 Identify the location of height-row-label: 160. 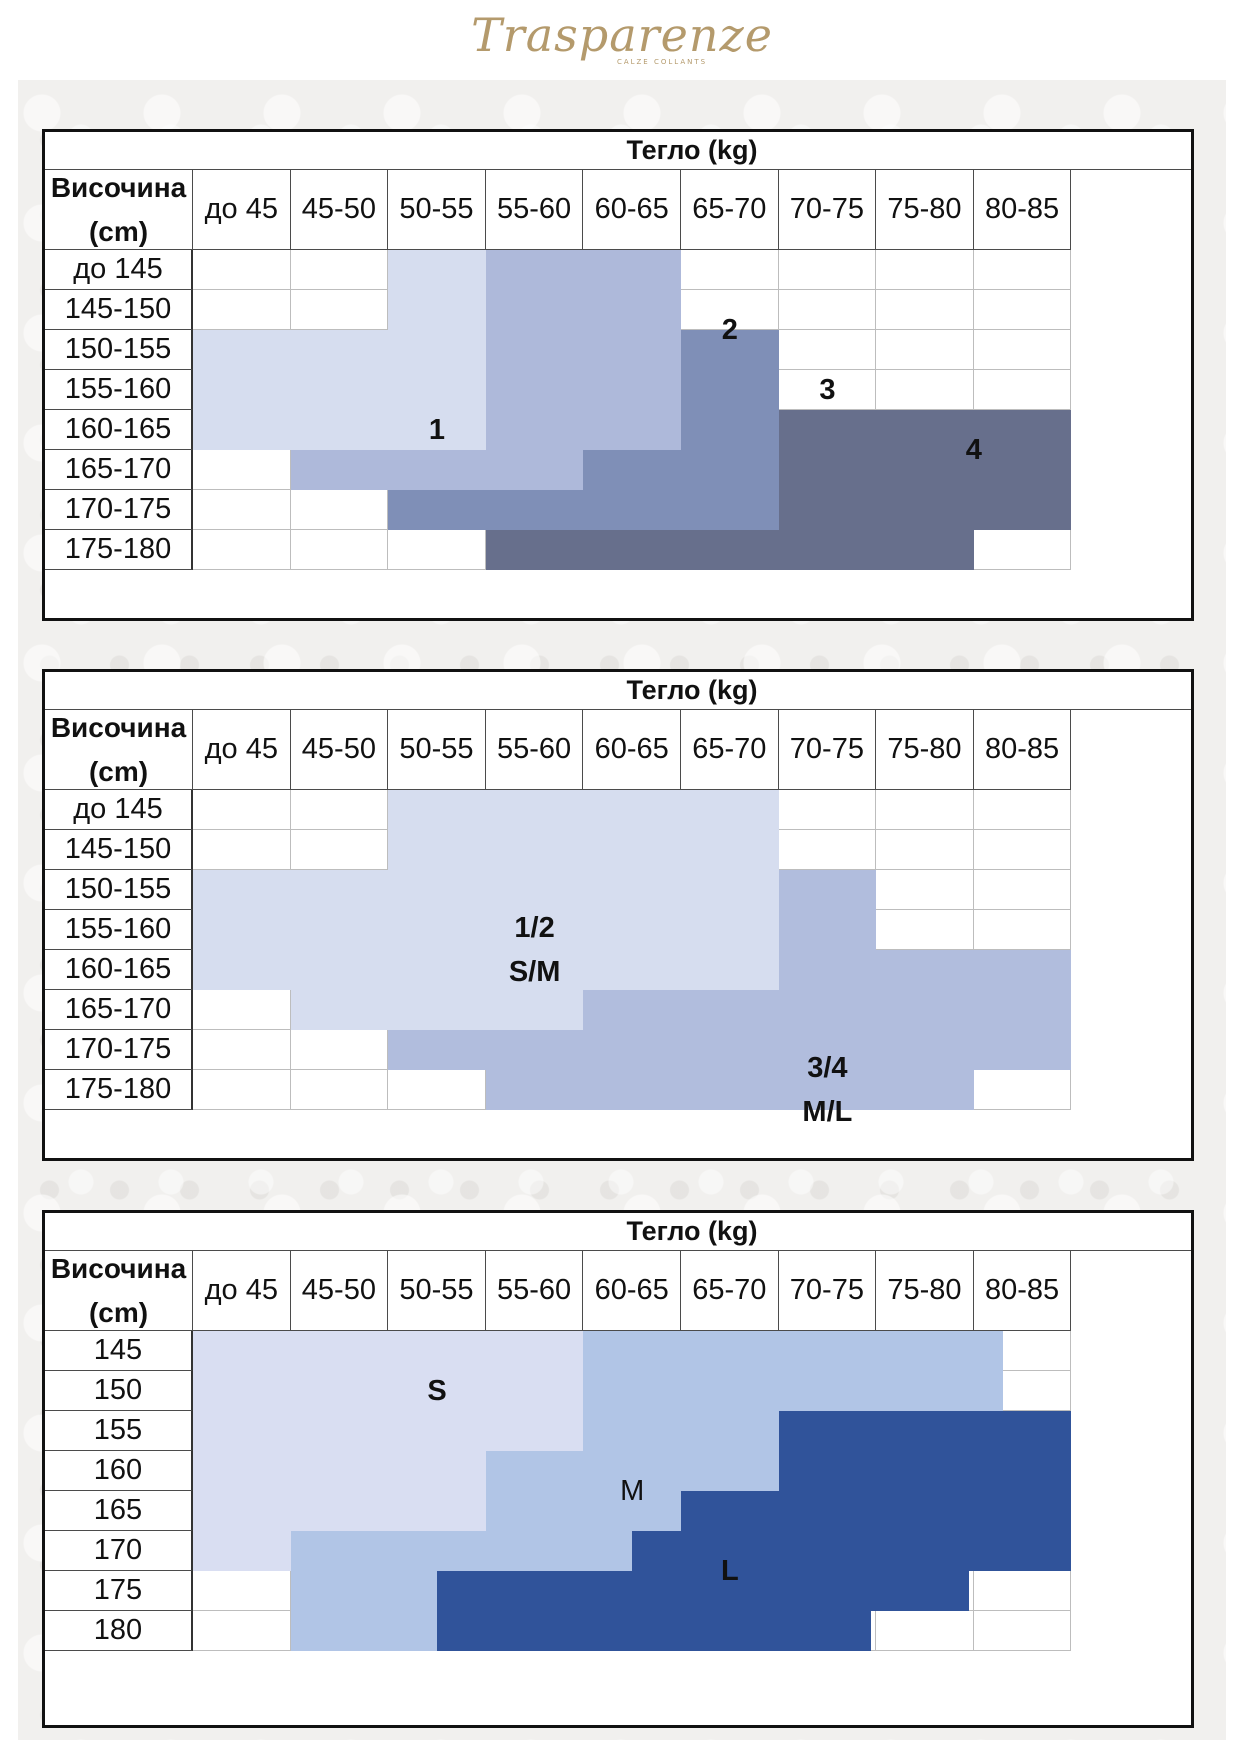
(119, 1471).